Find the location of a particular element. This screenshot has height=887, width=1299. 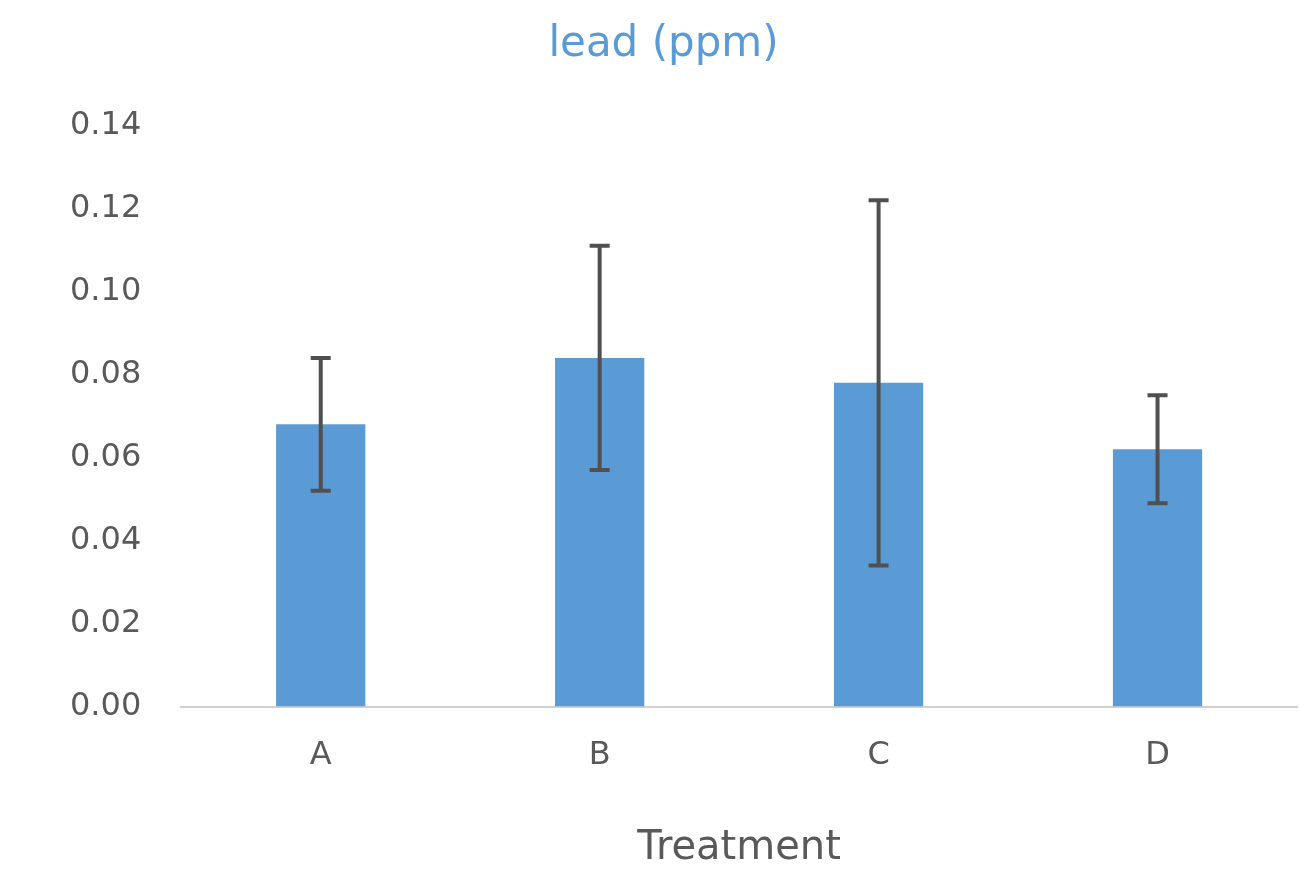

y-tick-label: 0.12 is located at coordinates (106, 205).